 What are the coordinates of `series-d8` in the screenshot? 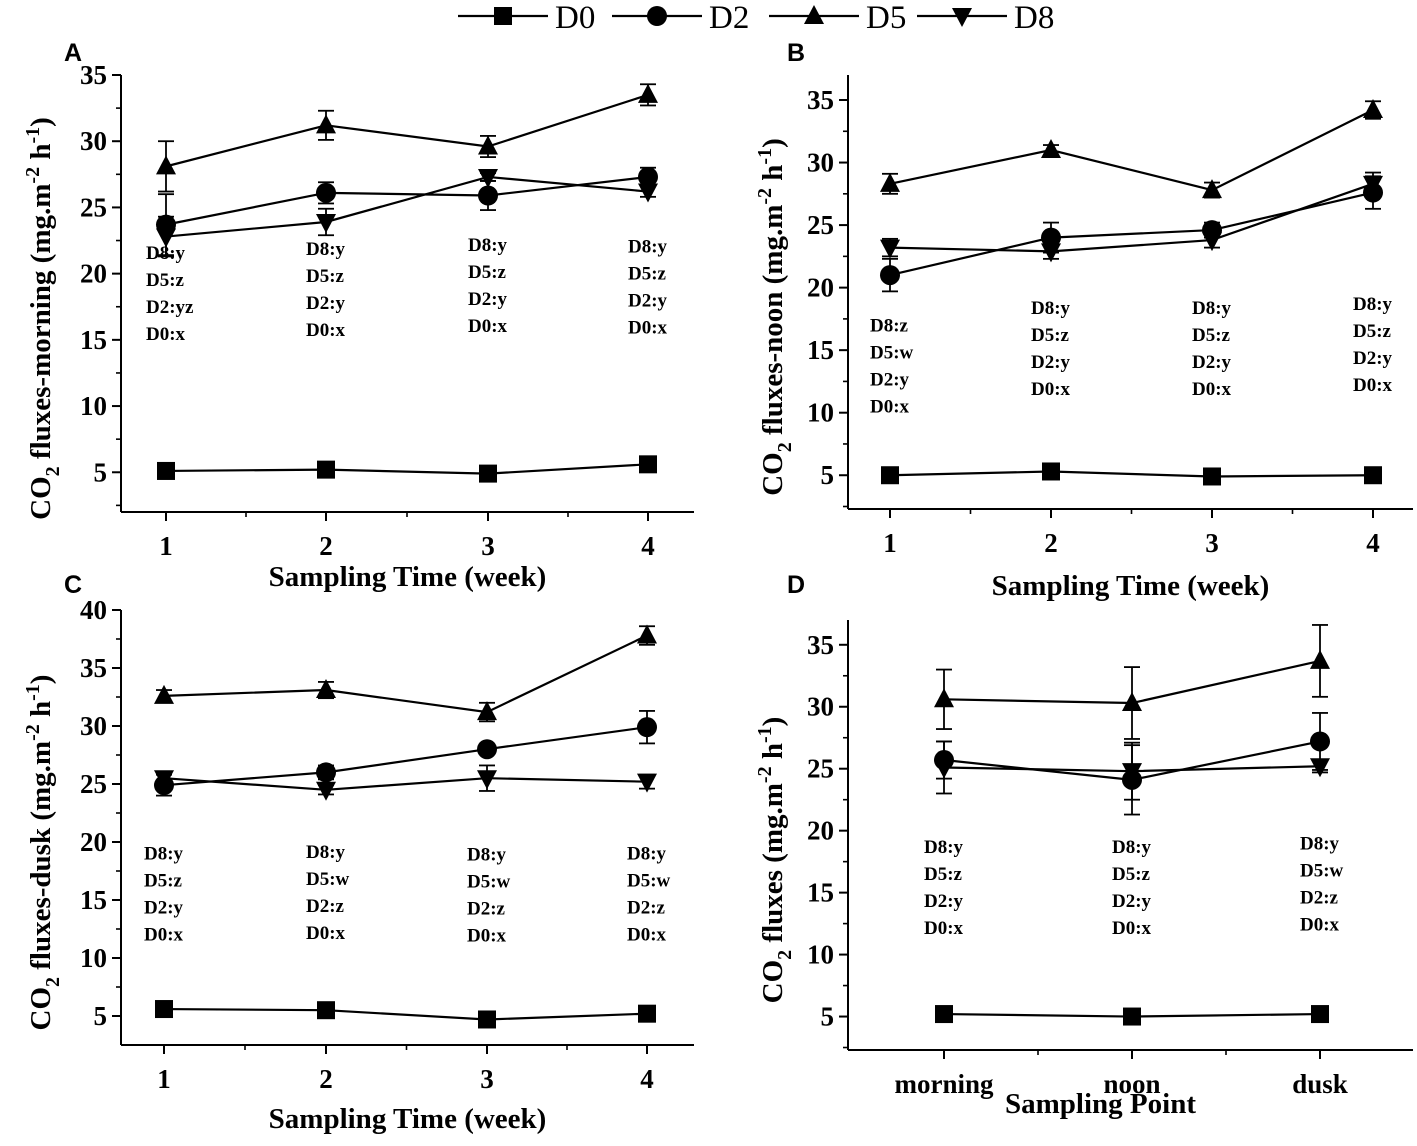 It's located at (1131, 217).